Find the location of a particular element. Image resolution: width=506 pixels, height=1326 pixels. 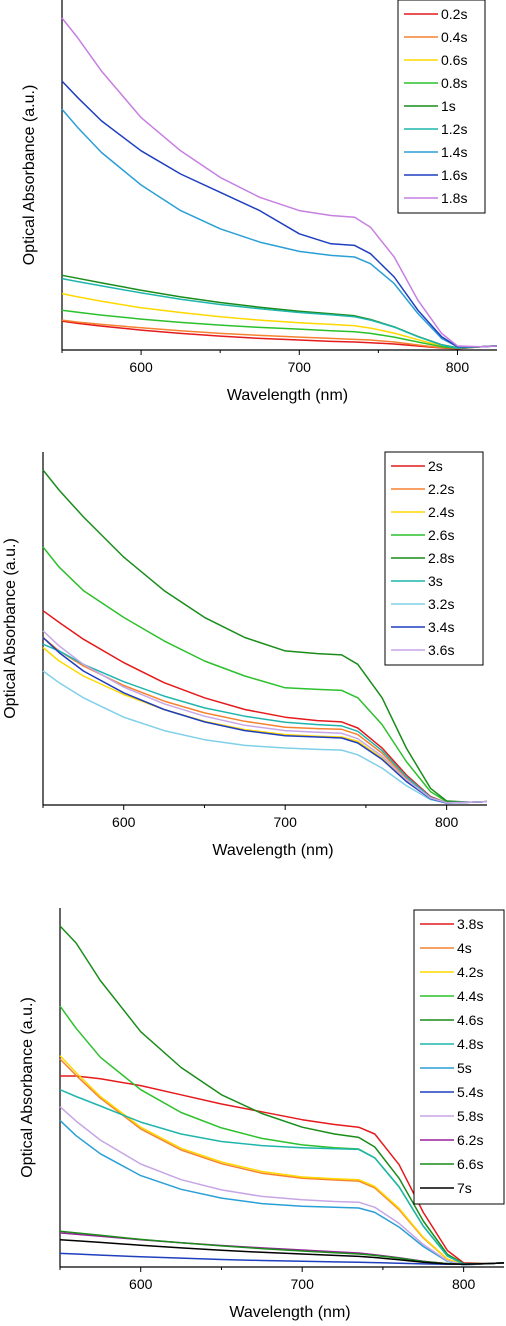

legend-entry-5s: 5s is located at coordinates (464, 1068).